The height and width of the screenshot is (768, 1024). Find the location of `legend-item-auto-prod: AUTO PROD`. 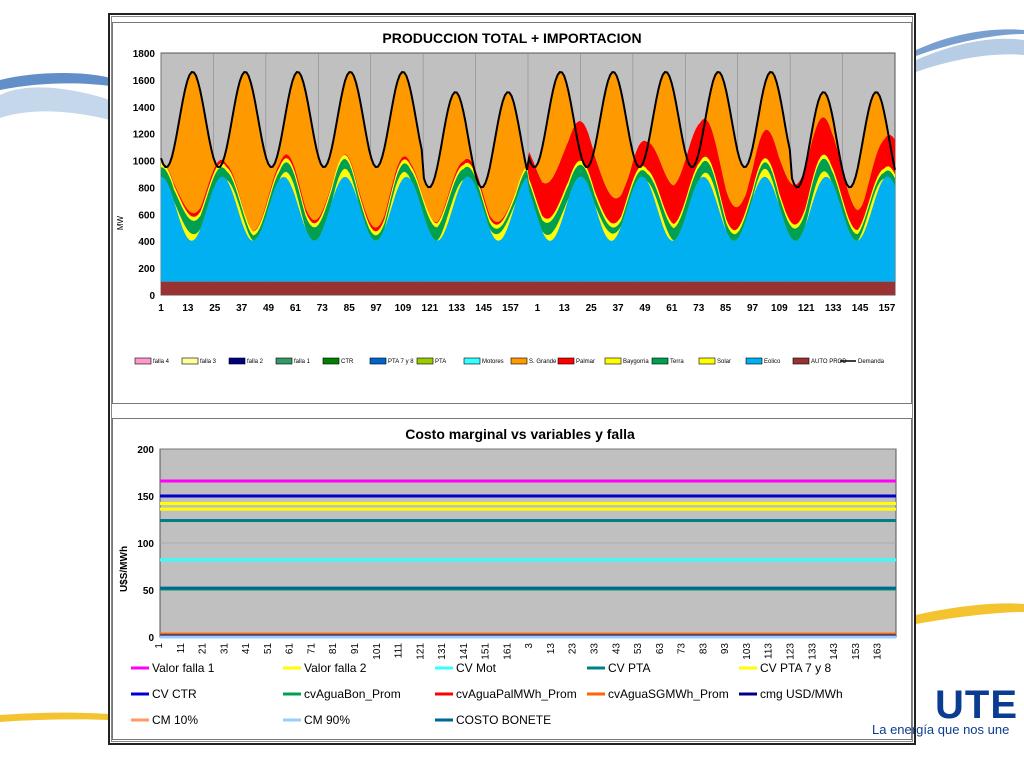

legend-item-auto-prod: AUTO PROD is located at coordinates (819, 361).